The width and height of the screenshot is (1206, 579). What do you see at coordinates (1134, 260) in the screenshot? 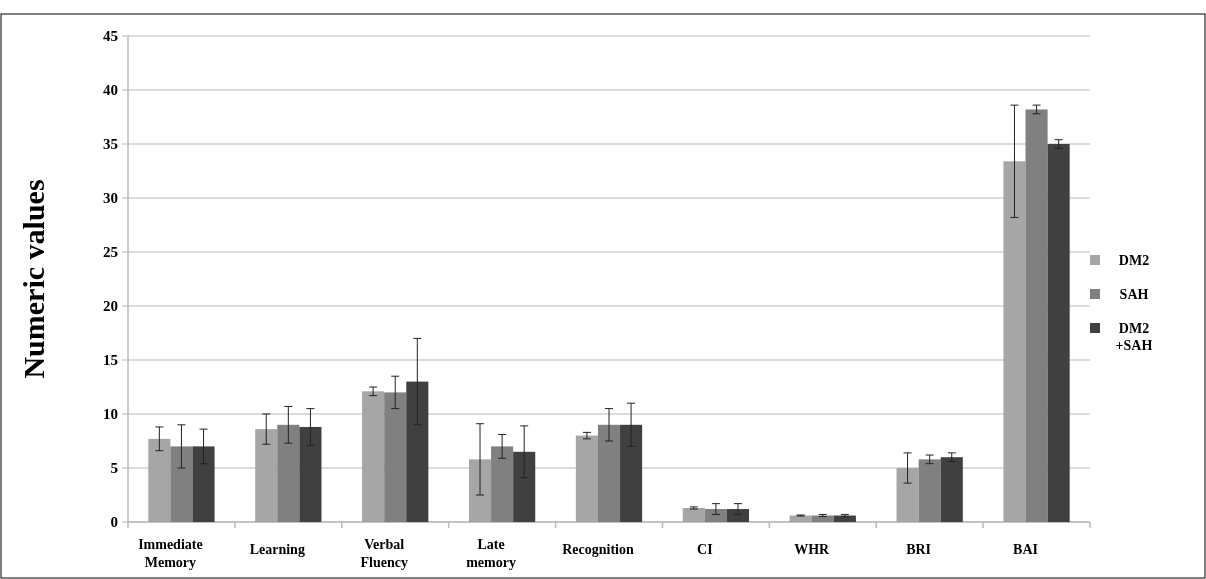
I see `legend-label: DM2` at bounding box center [1134, 260].